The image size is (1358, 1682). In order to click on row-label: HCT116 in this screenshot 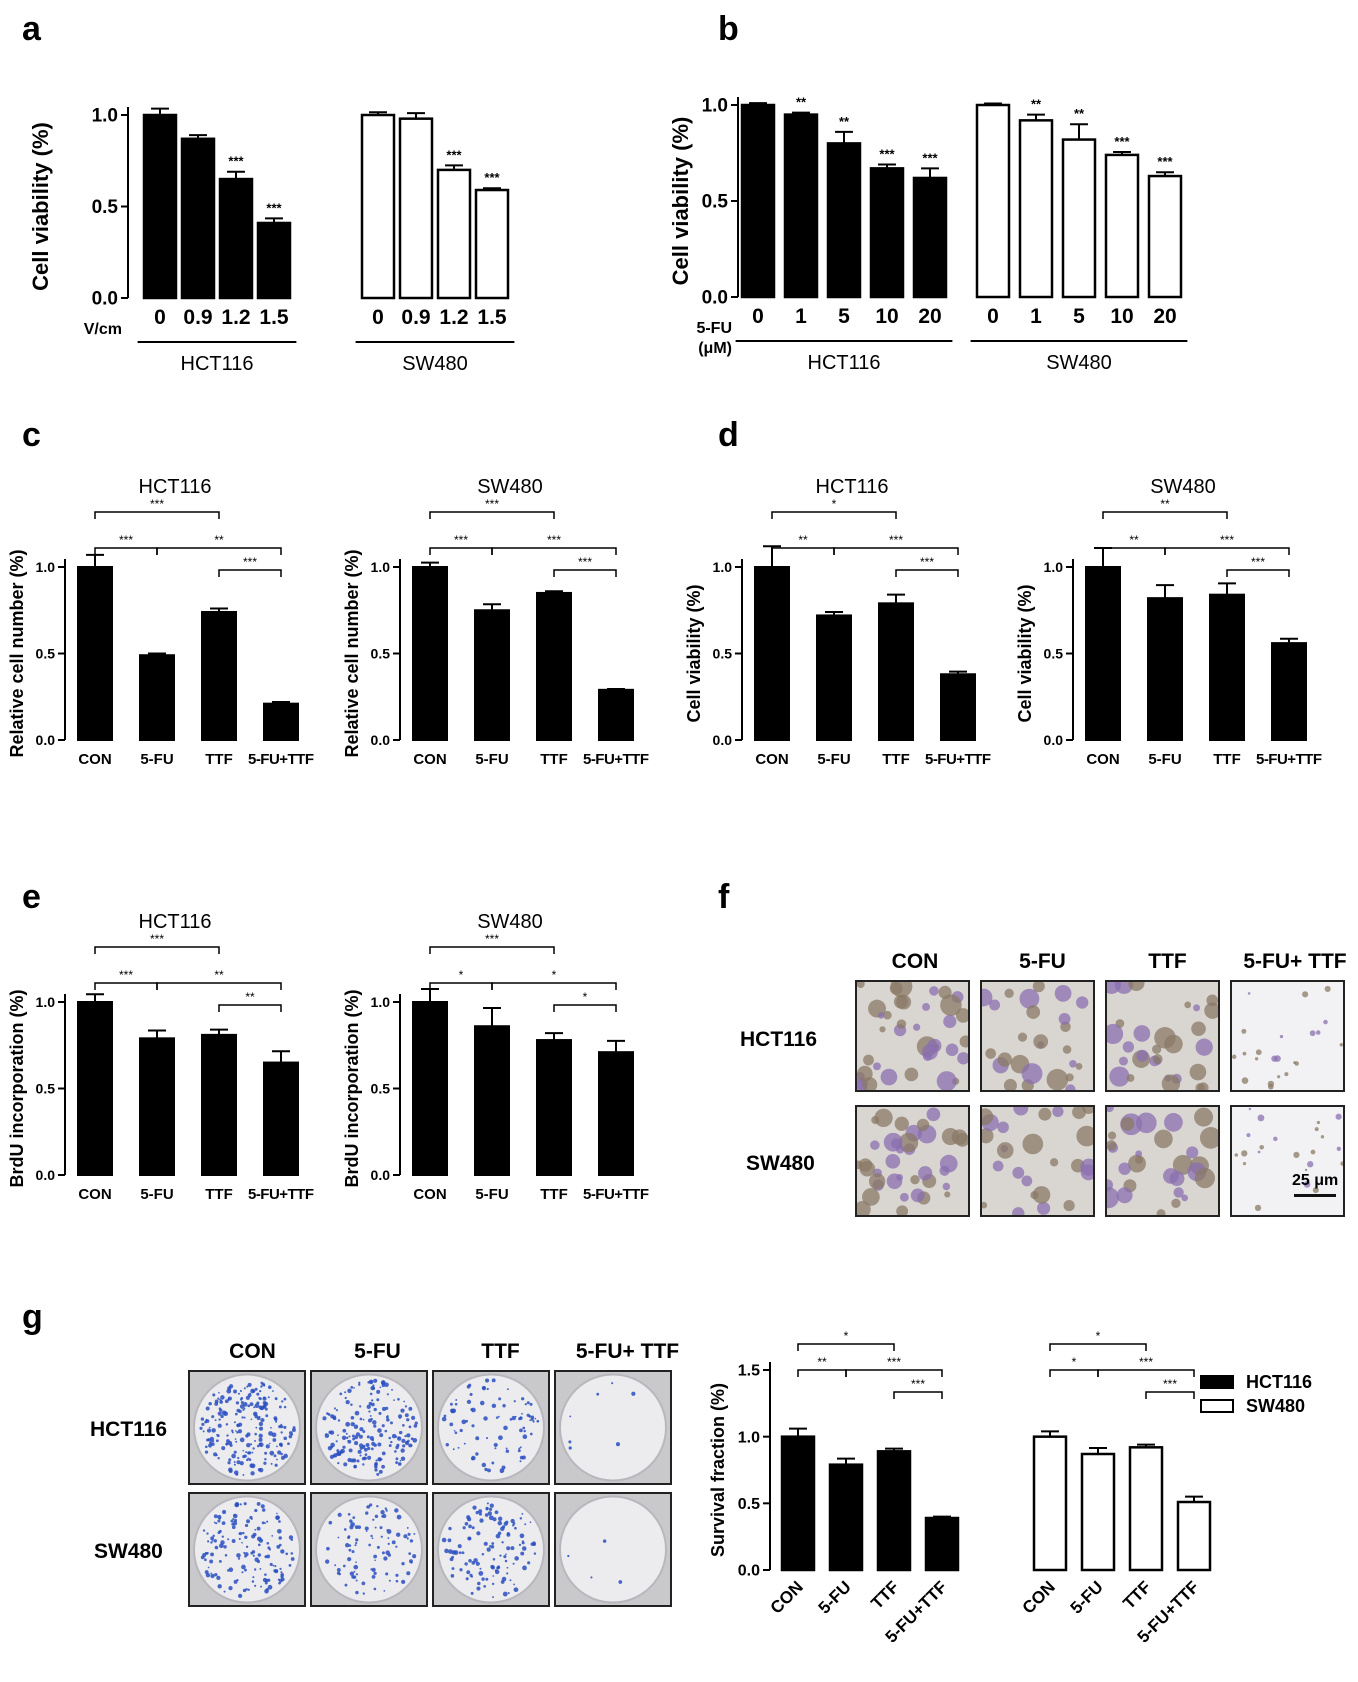, I will do `click(779, 1039)`.